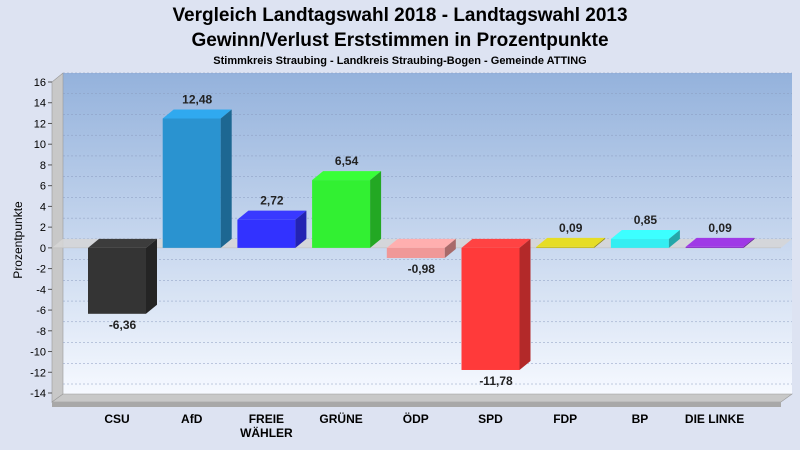  What do you see at coordinates (57, 237) in the screenshot?
I see `side-wall` at bounding box center [57, 237].